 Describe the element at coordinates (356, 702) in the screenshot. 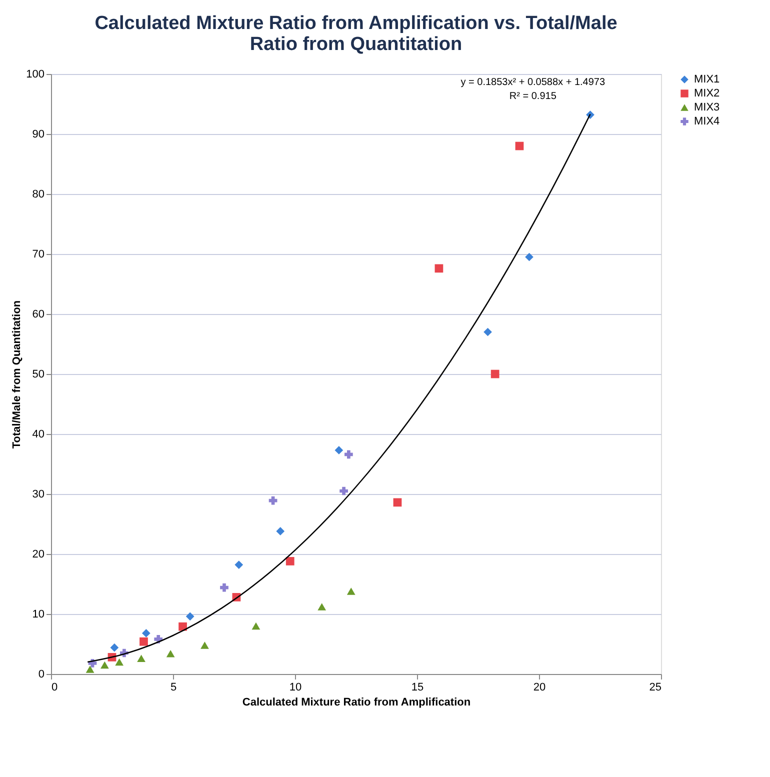

I see `x-axis-title: Calculated Mixture Ratio from Amplification` at that location.